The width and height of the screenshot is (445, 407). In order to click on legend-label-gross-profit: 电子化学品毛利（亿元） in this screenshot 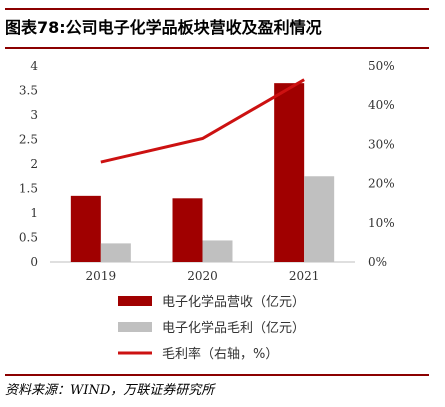, I will do `click(233, 328)`.